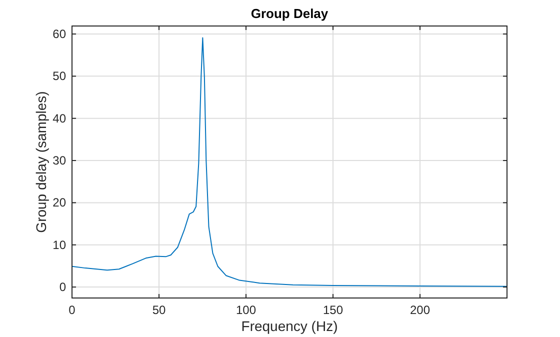 Image resolution: width=560 pixels, height=337 pixels. I want to click on x-tick-label: 100, so click(246, 310).